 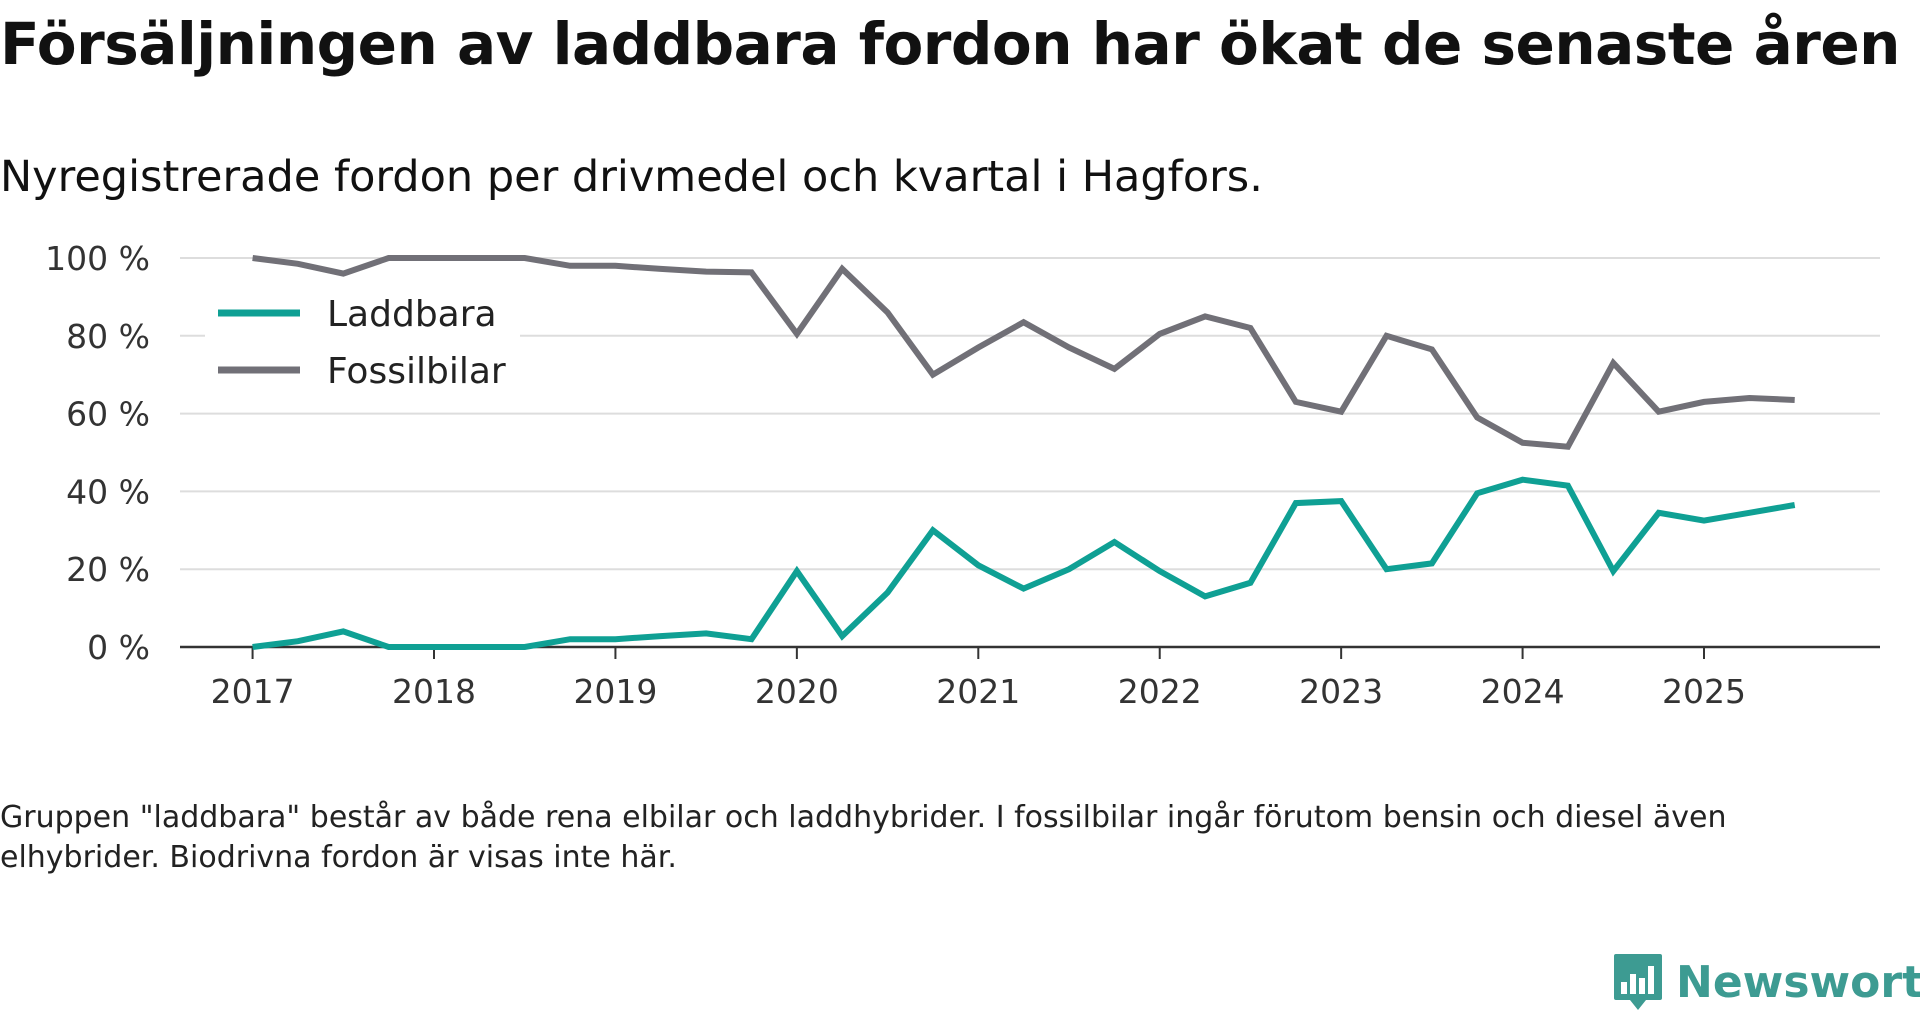 I want to click on newsworthy-logo: Newsworthy, so click(x=1766, y=982).